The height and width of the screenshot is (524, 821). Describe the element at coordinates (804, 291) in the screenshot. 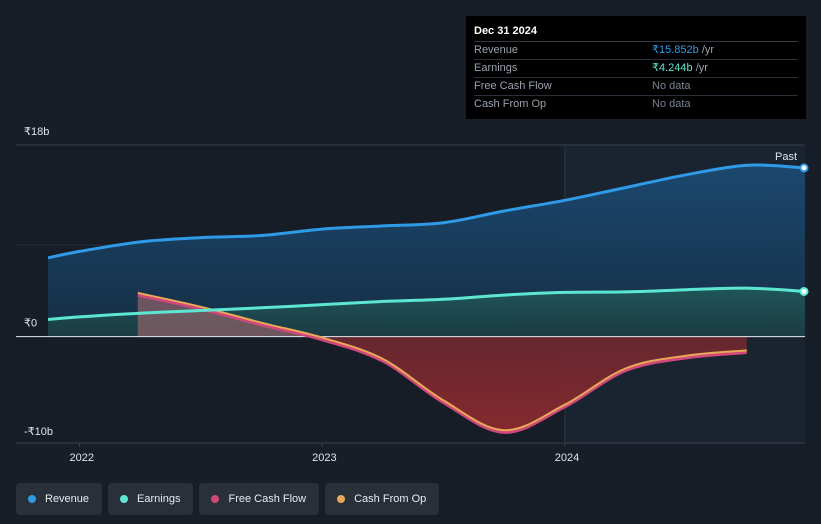

I see `earnings-end-point` at that location.